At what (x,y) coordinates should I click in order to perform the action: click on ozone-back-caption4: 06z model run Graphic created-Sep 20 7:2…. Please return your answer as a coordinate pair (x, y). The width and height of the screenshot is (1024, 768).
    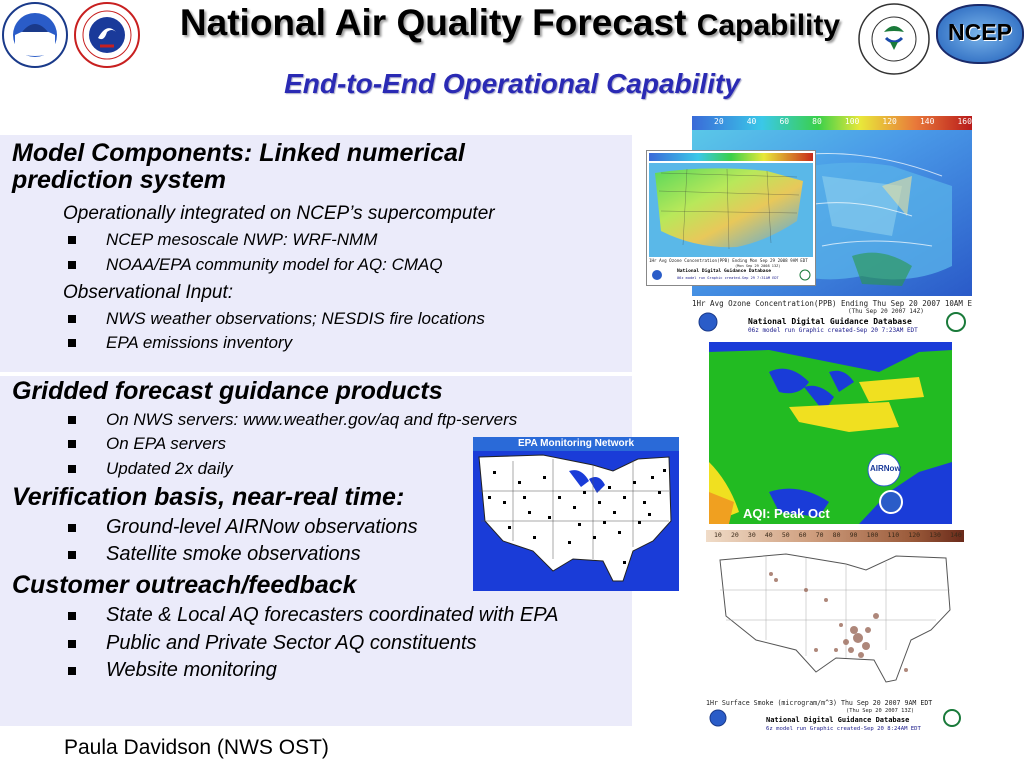
    Looking at the image, I should click on (833, 330).